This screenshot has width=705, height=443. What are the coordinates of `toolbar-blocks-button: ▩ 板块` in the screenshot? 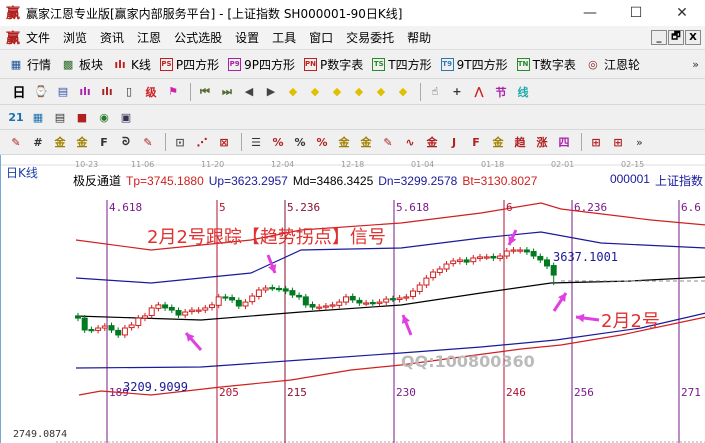 It's located at (81, 64).